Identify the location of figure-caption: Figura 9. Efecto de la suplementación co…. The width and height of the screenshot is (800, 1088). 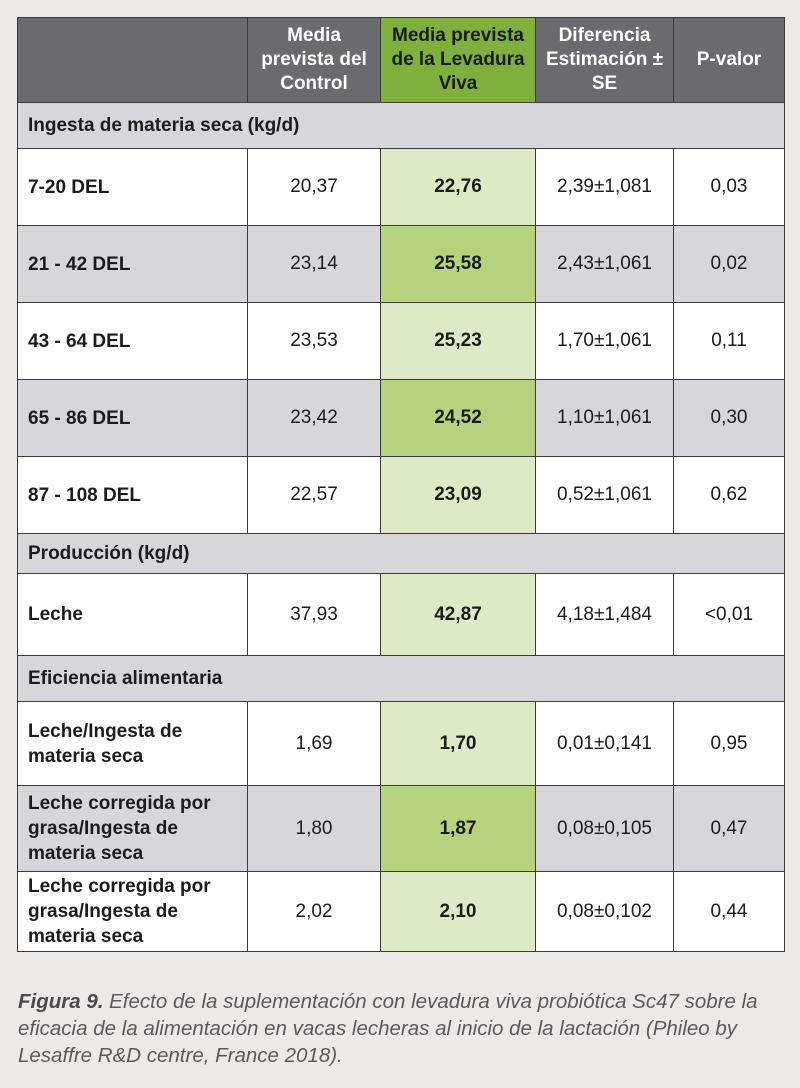
(403, 1028).